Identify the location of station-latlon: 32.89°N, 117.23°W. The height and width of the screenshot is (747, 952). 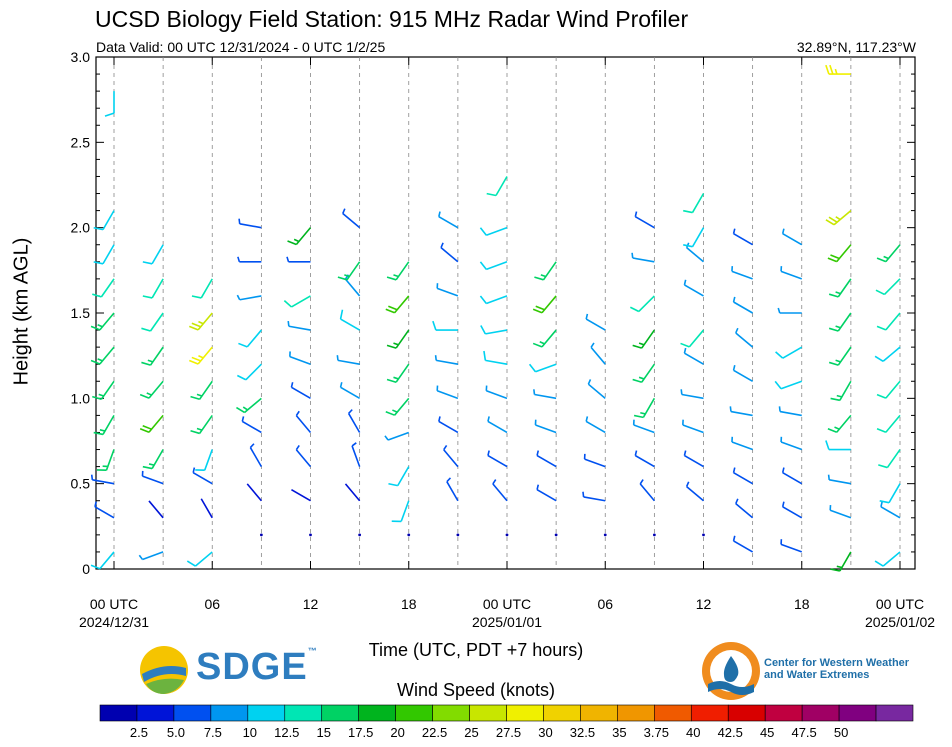
(856, 47).